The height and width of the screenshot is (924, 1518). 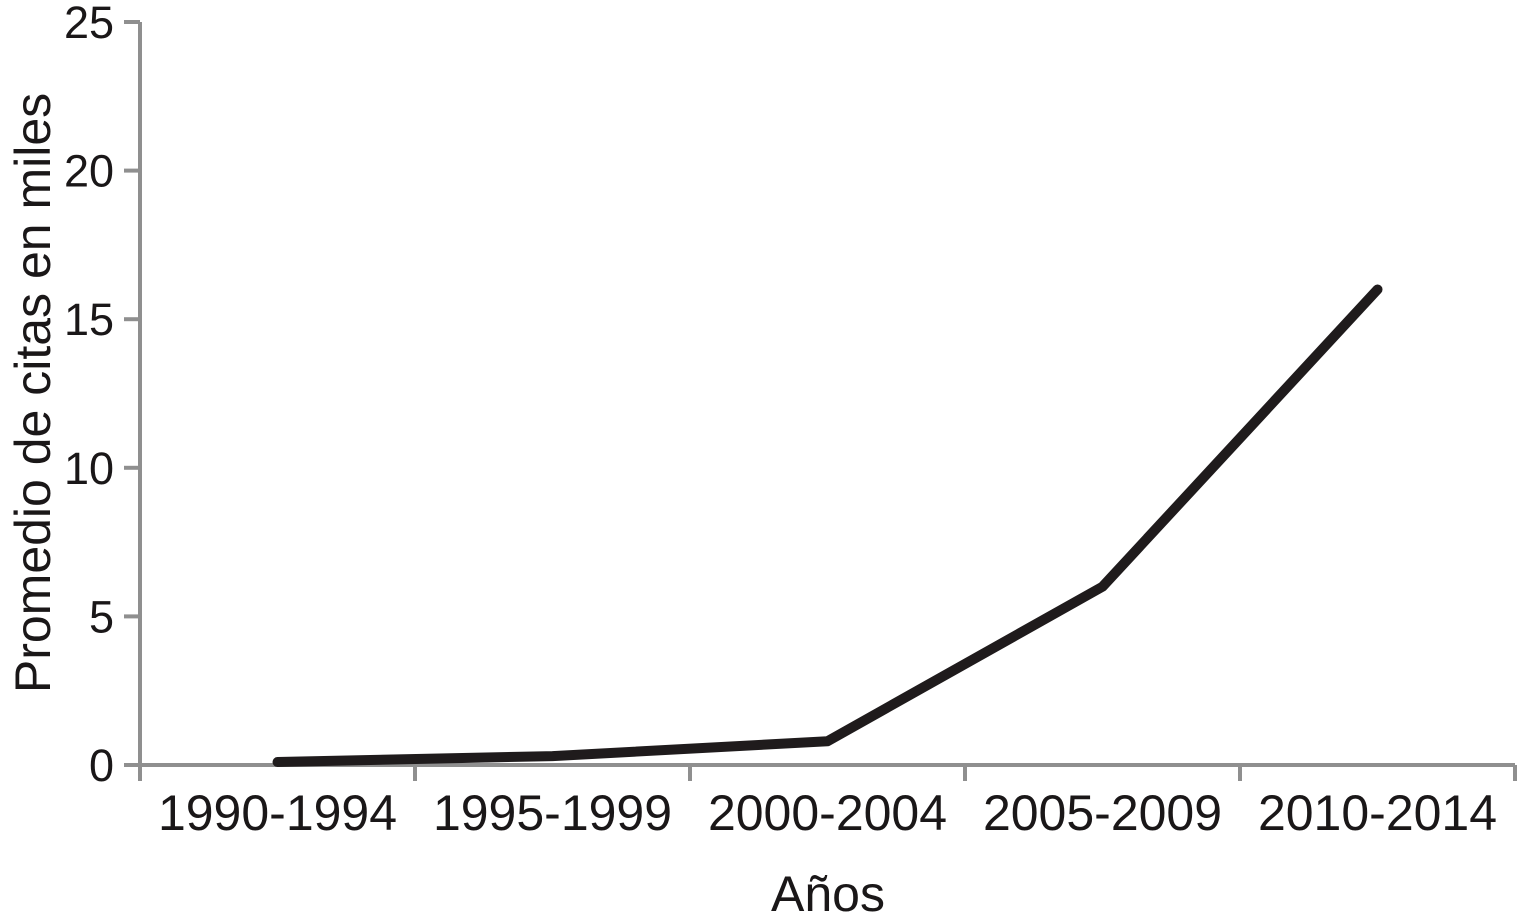 I want to click on y-tick-label: 20, so click(x=89, y=171).